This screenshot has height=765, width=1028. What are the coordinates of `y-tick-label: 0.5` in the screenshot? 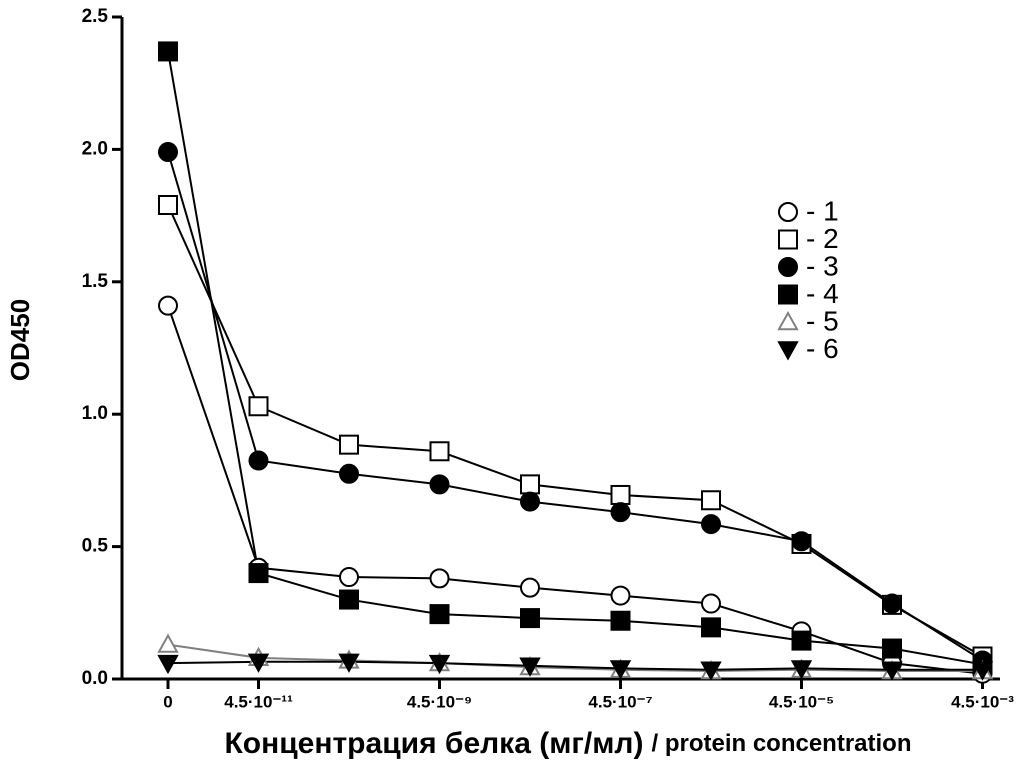 It's located at (95, 546).